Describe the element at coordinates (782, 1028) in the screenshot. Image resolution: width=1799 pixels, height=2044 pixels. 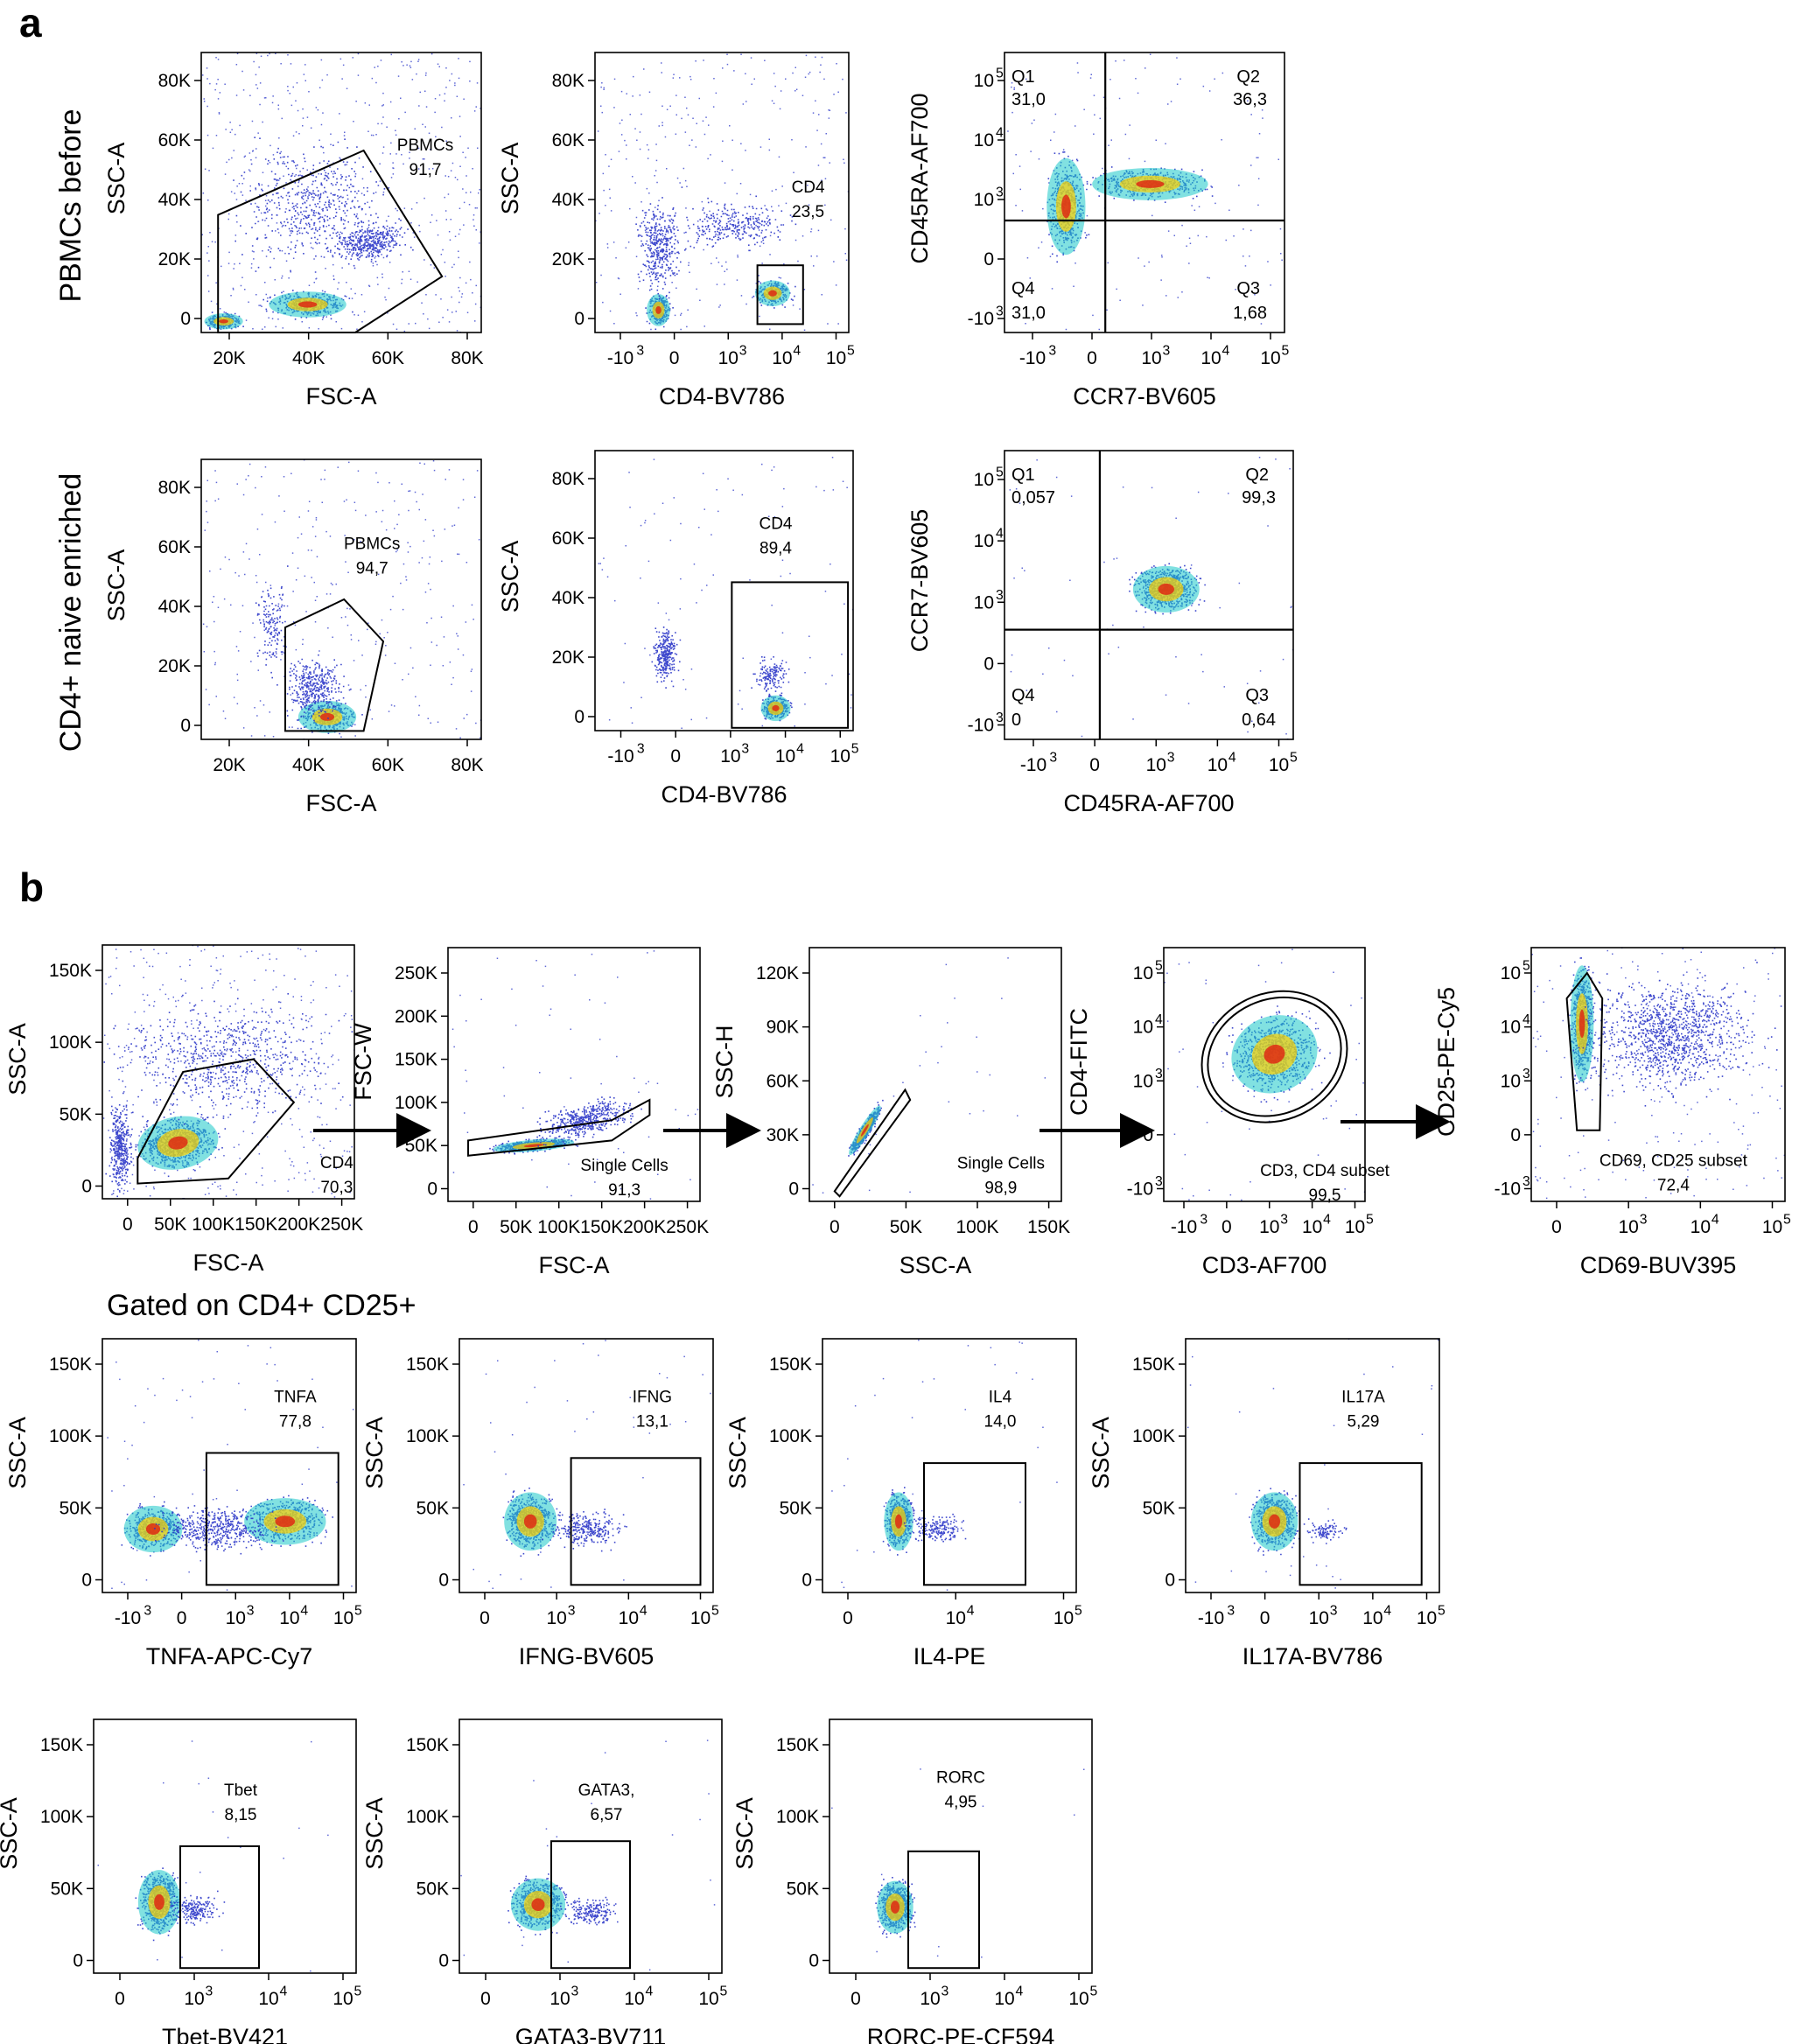
I see `y-tick-label: 90K` at that location.